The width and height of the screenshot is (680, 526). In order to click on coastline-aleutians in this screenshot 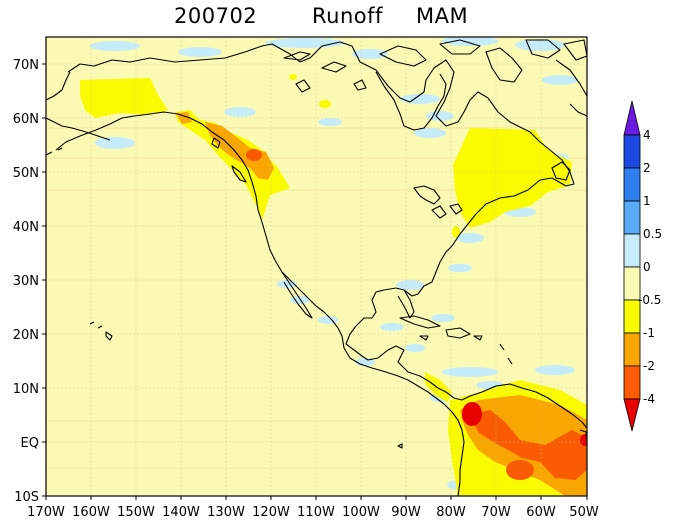, I will do `click(54, 151)`.